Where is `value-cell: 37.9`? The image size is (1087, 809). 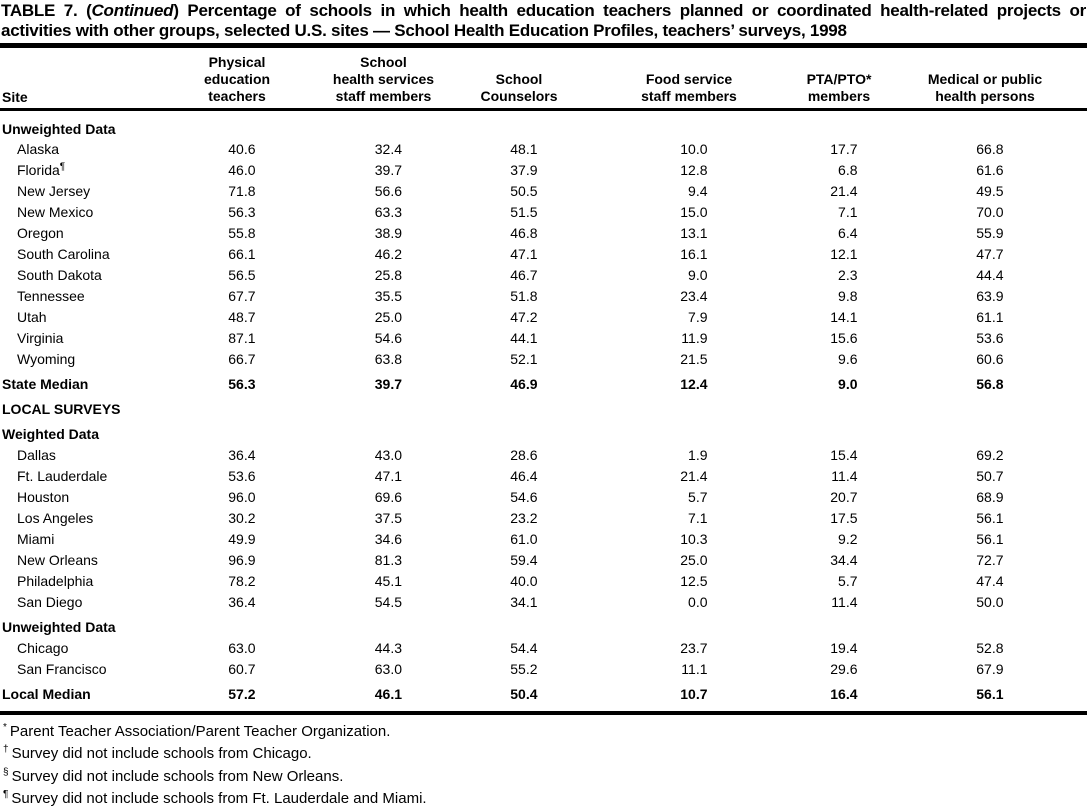 value-cell: 37.9 is located at coordinates (519, 170).